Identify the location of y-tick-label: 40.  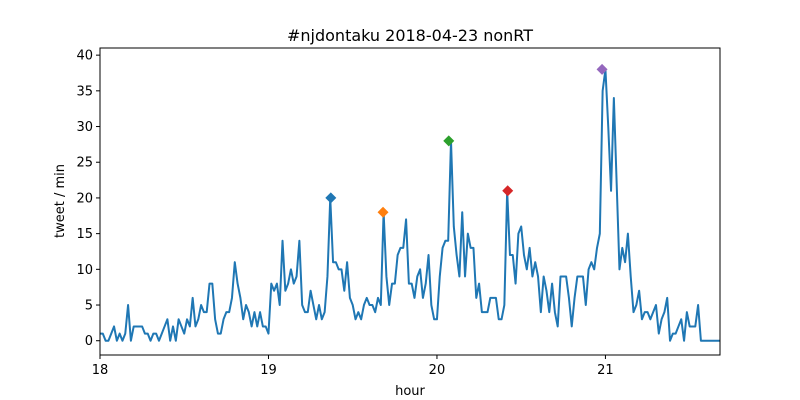
(84, 56).